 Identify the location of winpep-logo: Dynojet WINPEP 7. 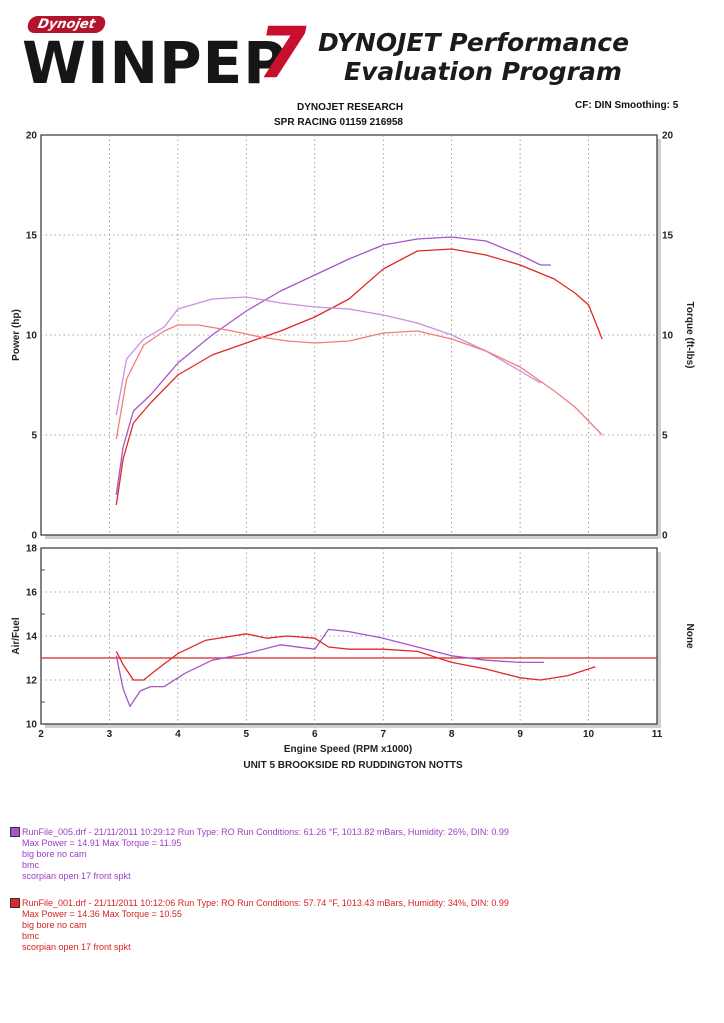
(164, 52).